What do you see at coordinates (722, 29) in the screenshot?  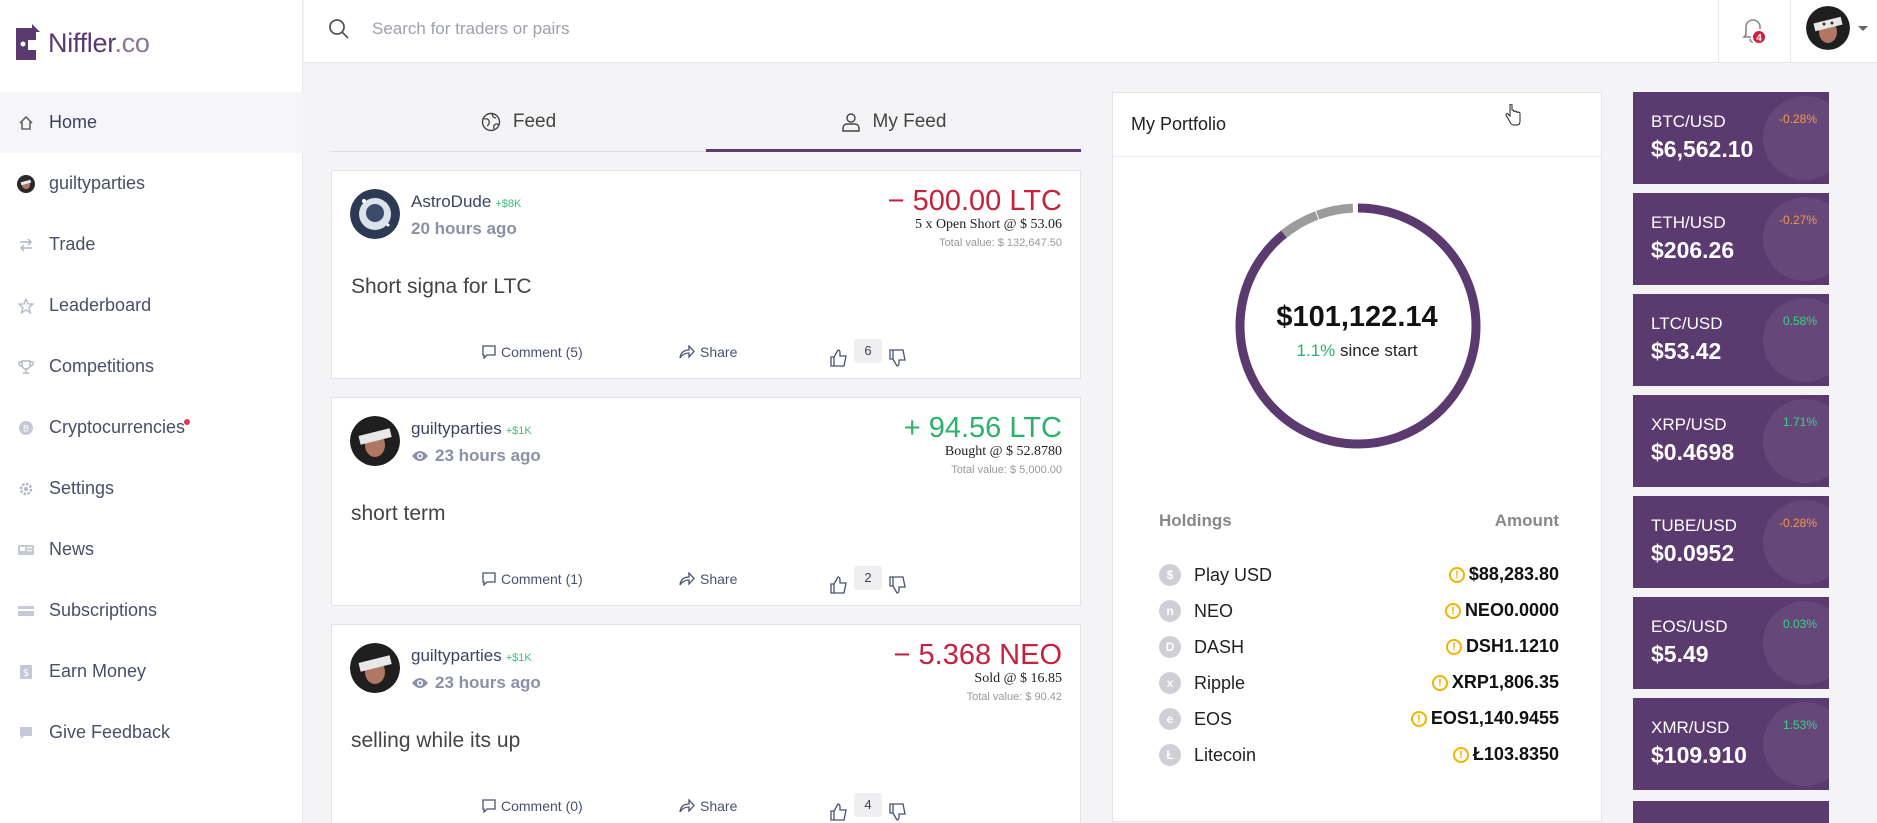 I see `search-input` at bounding box center [722, 29].